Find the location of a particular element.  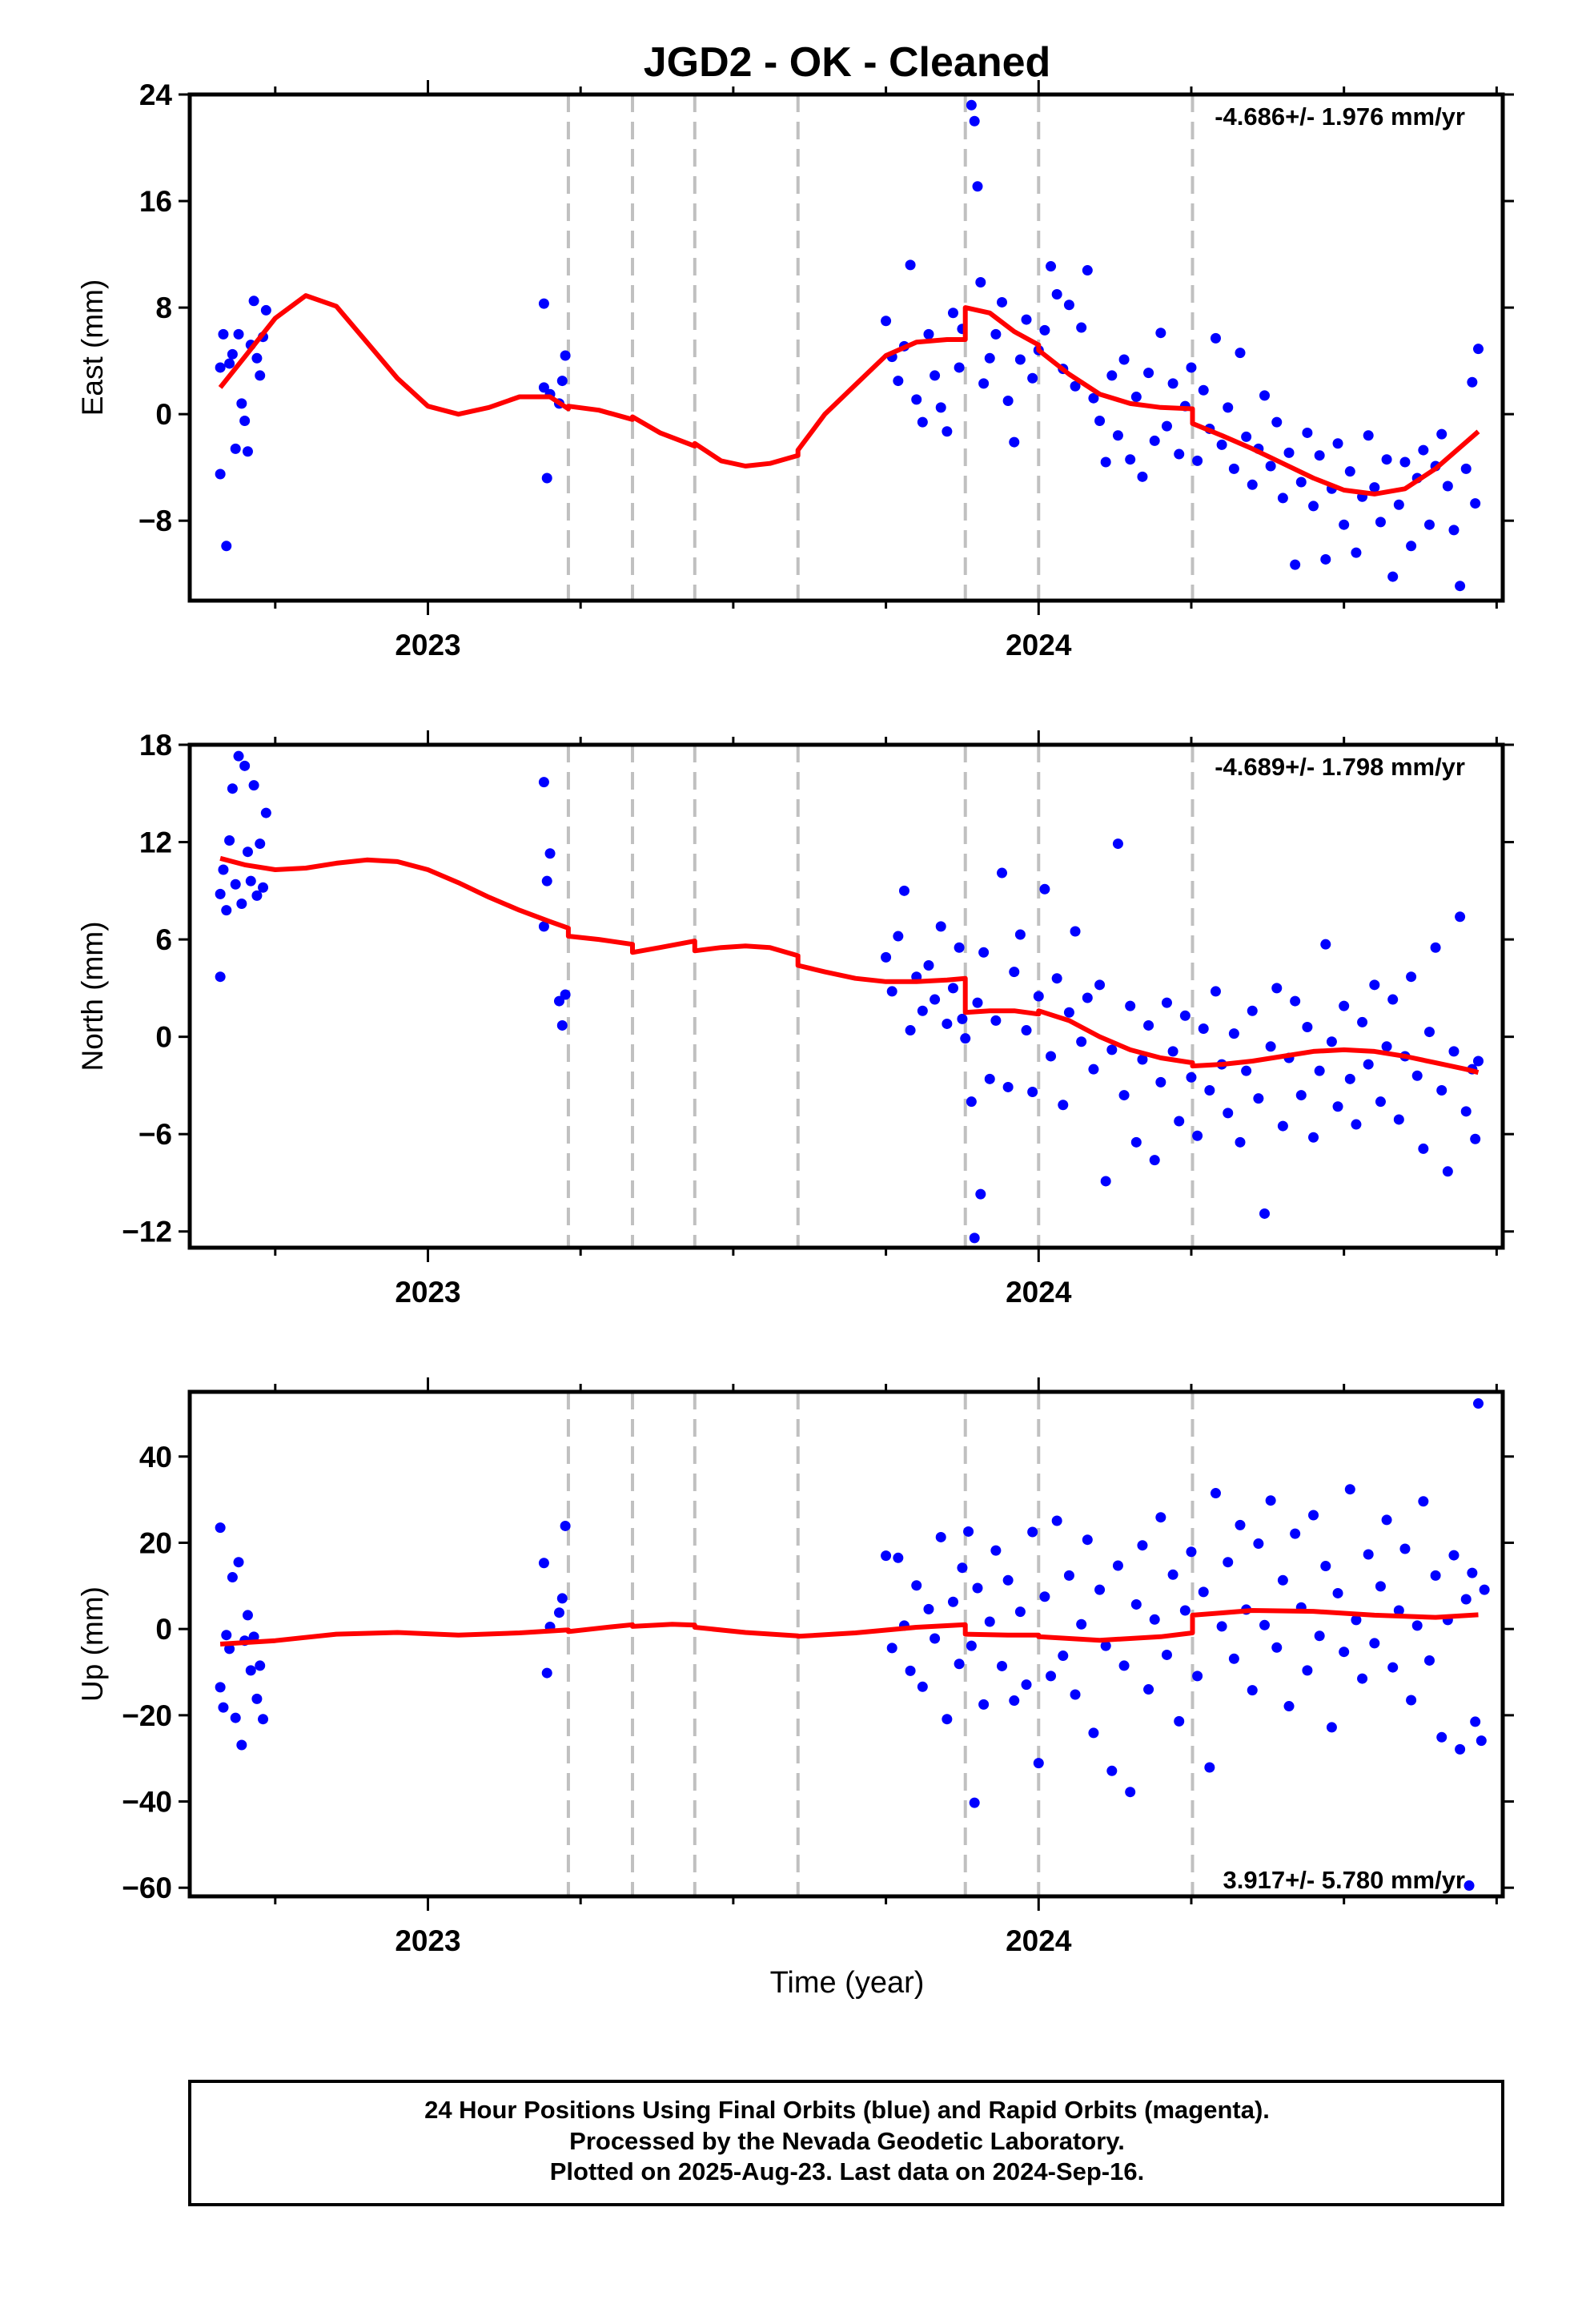

x-axis-label: Time (year) is located at coordinates (847, 1983).